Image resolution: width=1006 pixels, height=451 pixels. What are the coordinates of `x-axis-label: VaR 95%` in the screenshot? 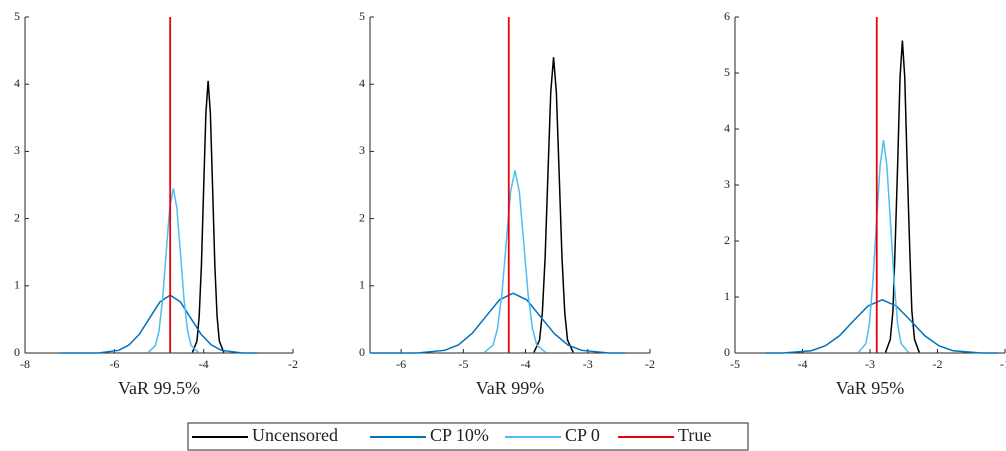 It's located at (870, 388).